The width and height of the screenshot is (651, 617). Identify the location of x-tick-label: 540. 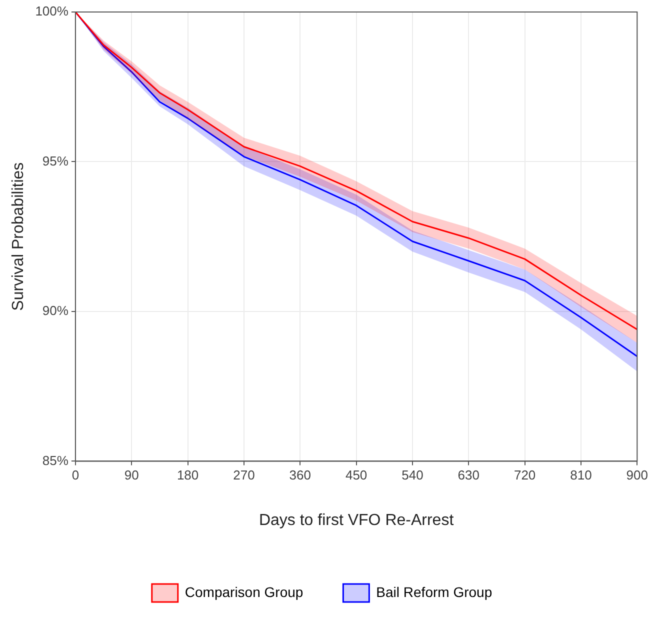
(413, 475).